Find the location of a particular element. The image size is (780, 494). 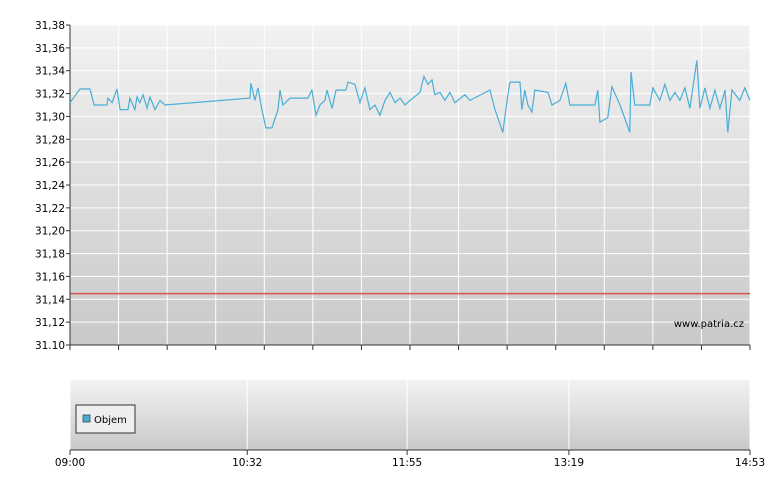

y-tick-label: 31.10 is located at coordinates (50, 346).